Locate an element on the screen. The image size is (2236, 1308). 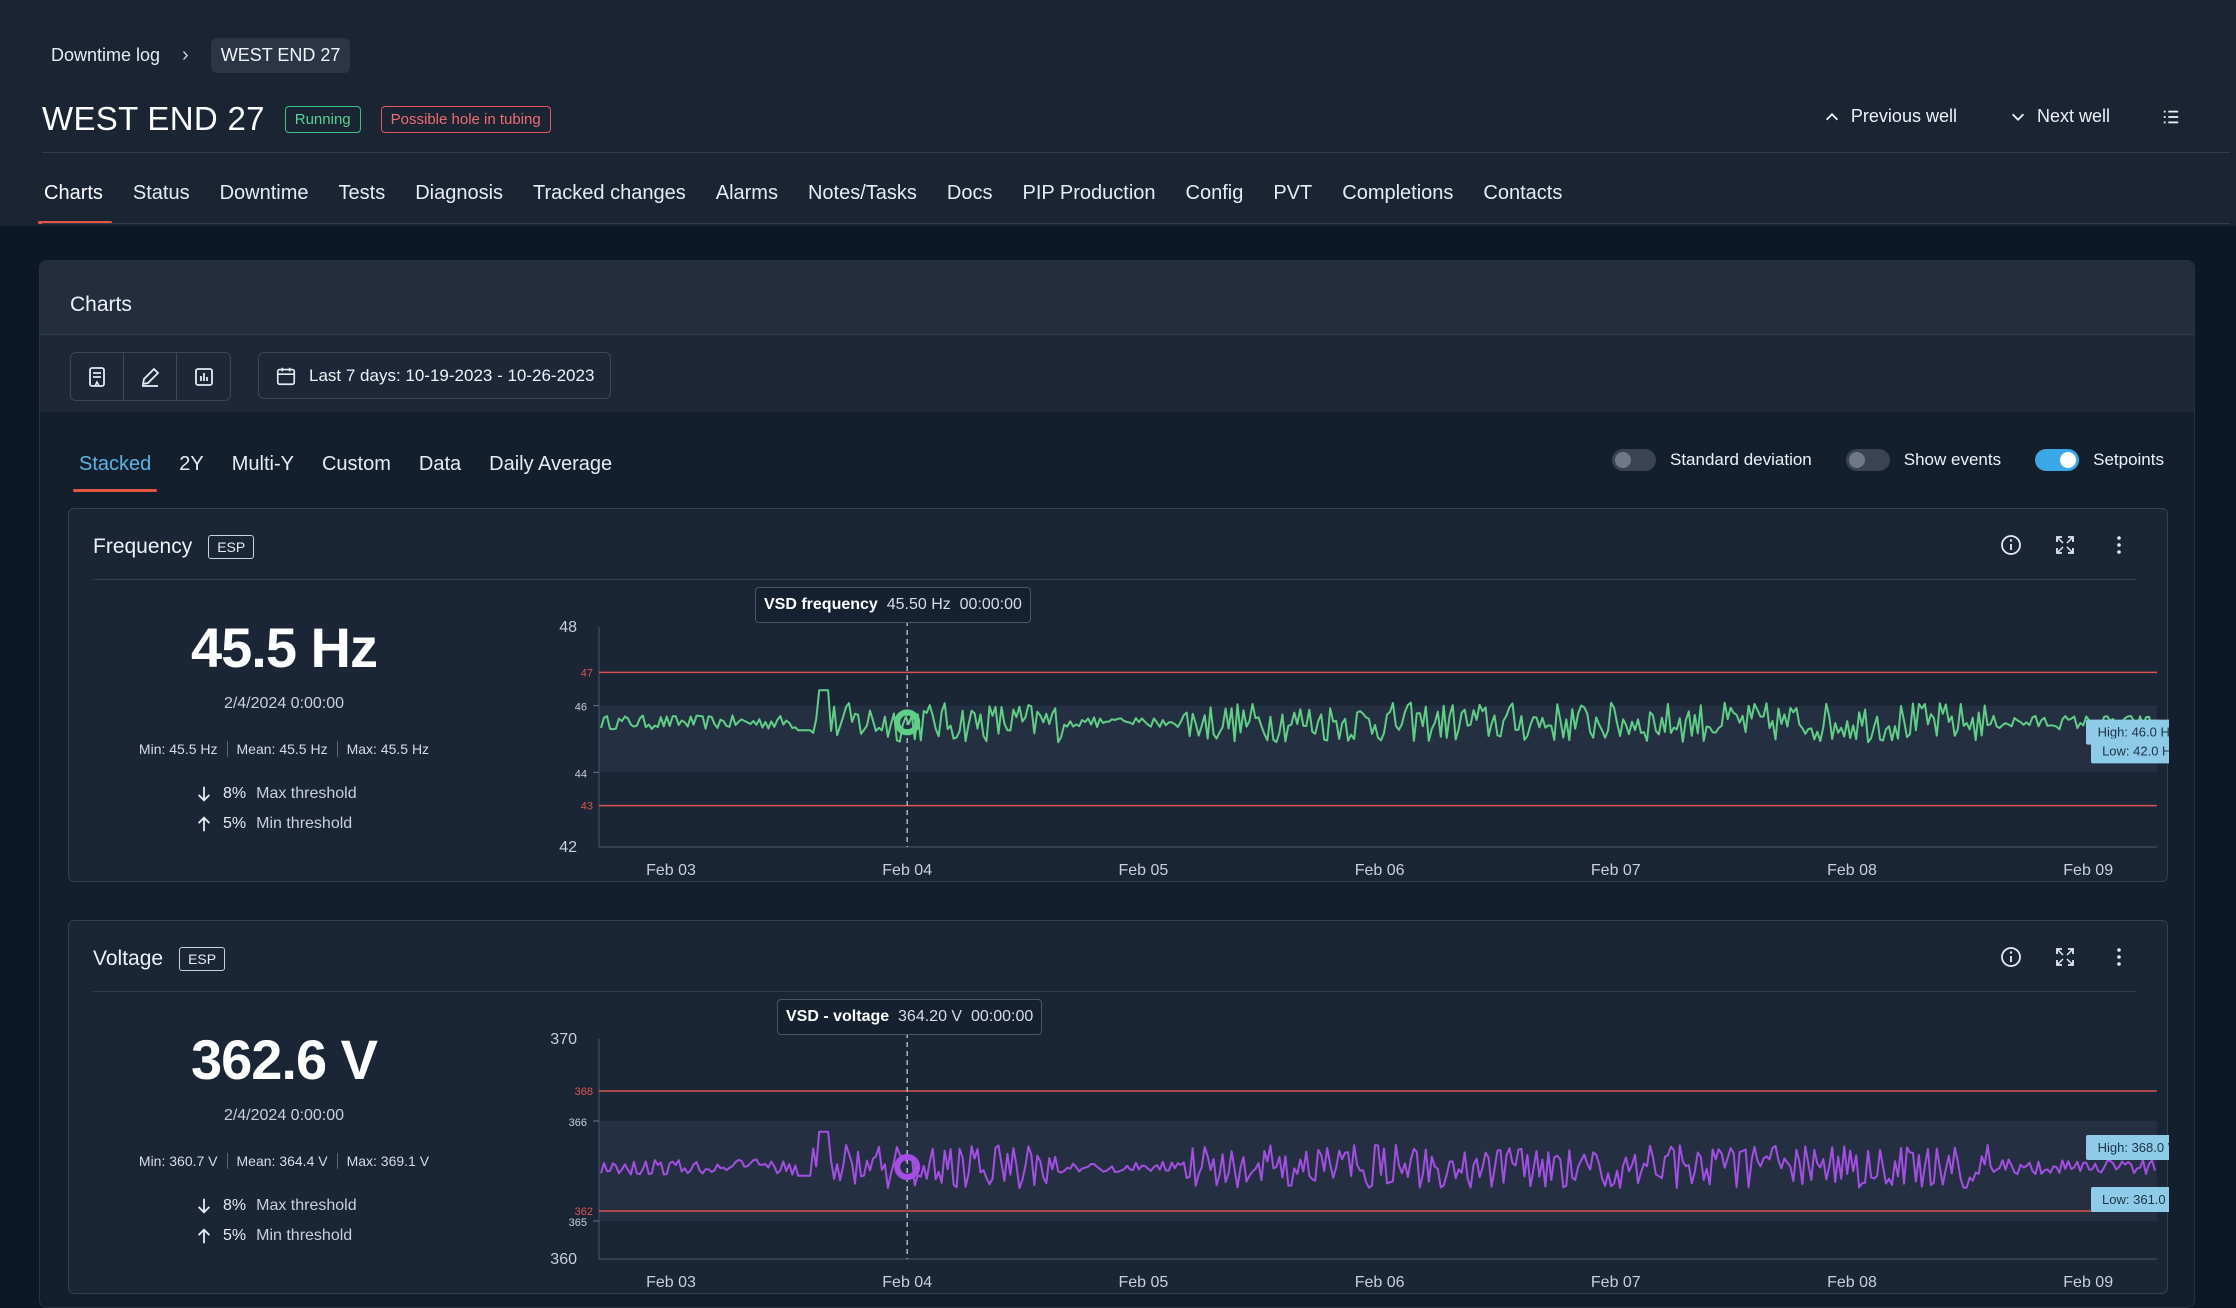
y-tick-label: 366 is located at coordinates (578, 1123).